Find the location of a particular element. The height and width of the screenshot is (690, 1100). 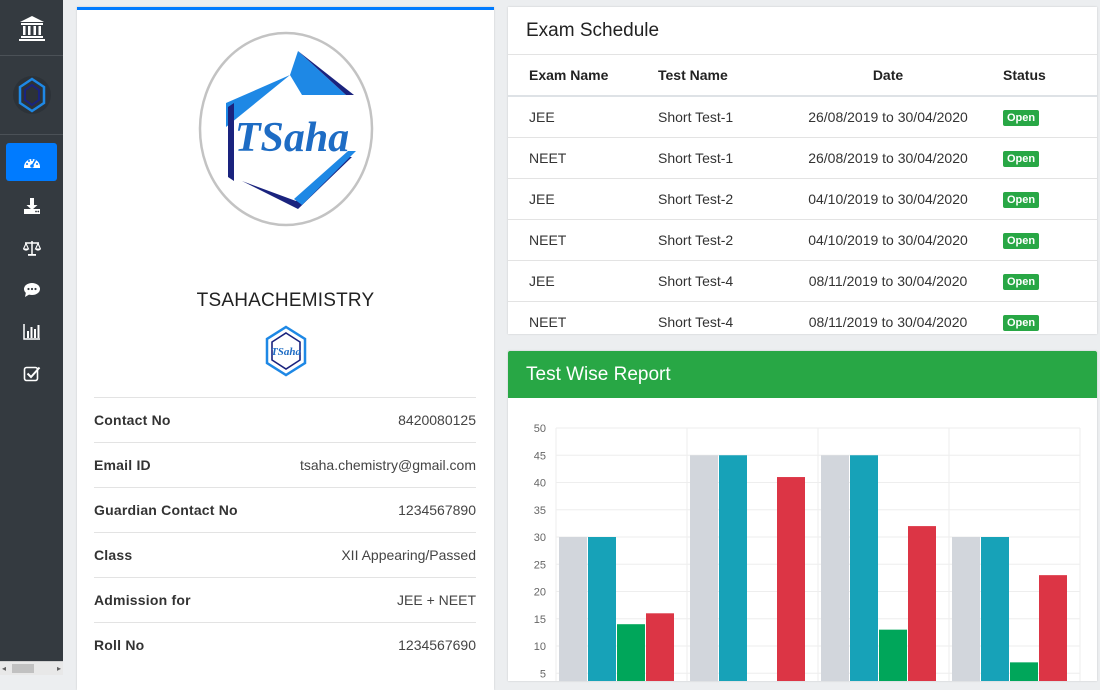

info-label: Contact No is located at coordinates (132, 420).